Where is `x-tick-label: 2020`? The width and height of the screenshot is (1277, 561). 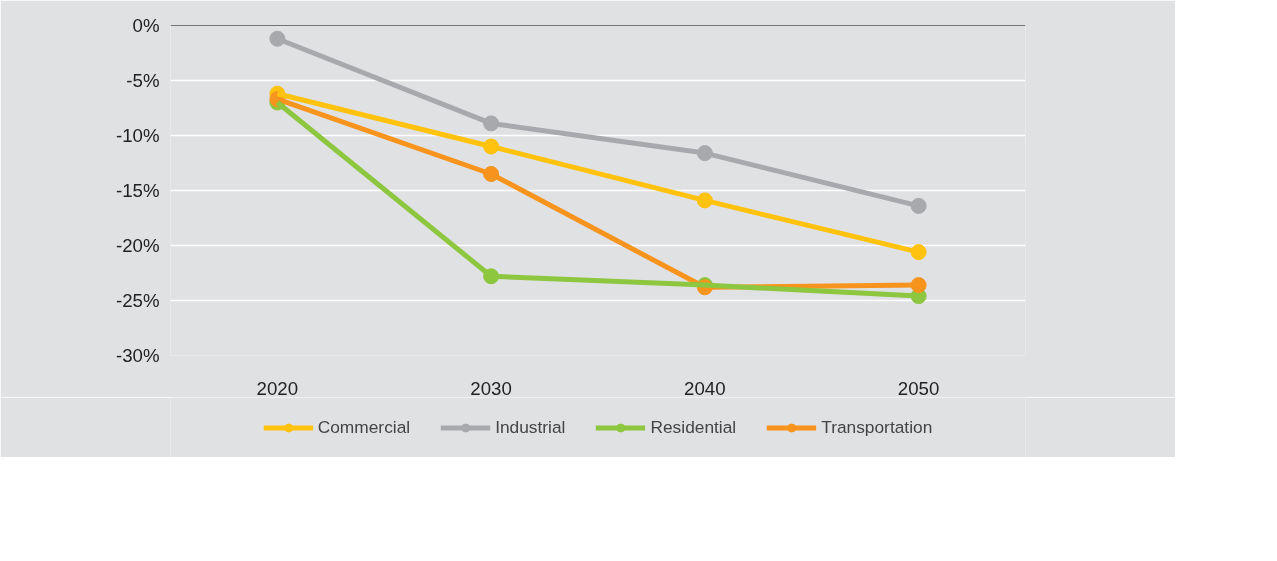
x-tick-label: 2020 is located at coordinates (277, 388).